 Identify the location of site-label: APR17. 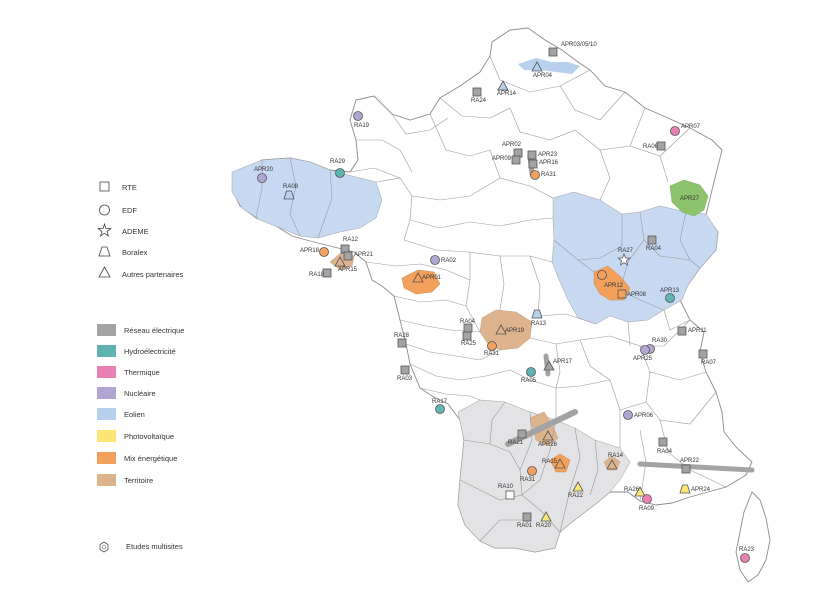
(563, 362).